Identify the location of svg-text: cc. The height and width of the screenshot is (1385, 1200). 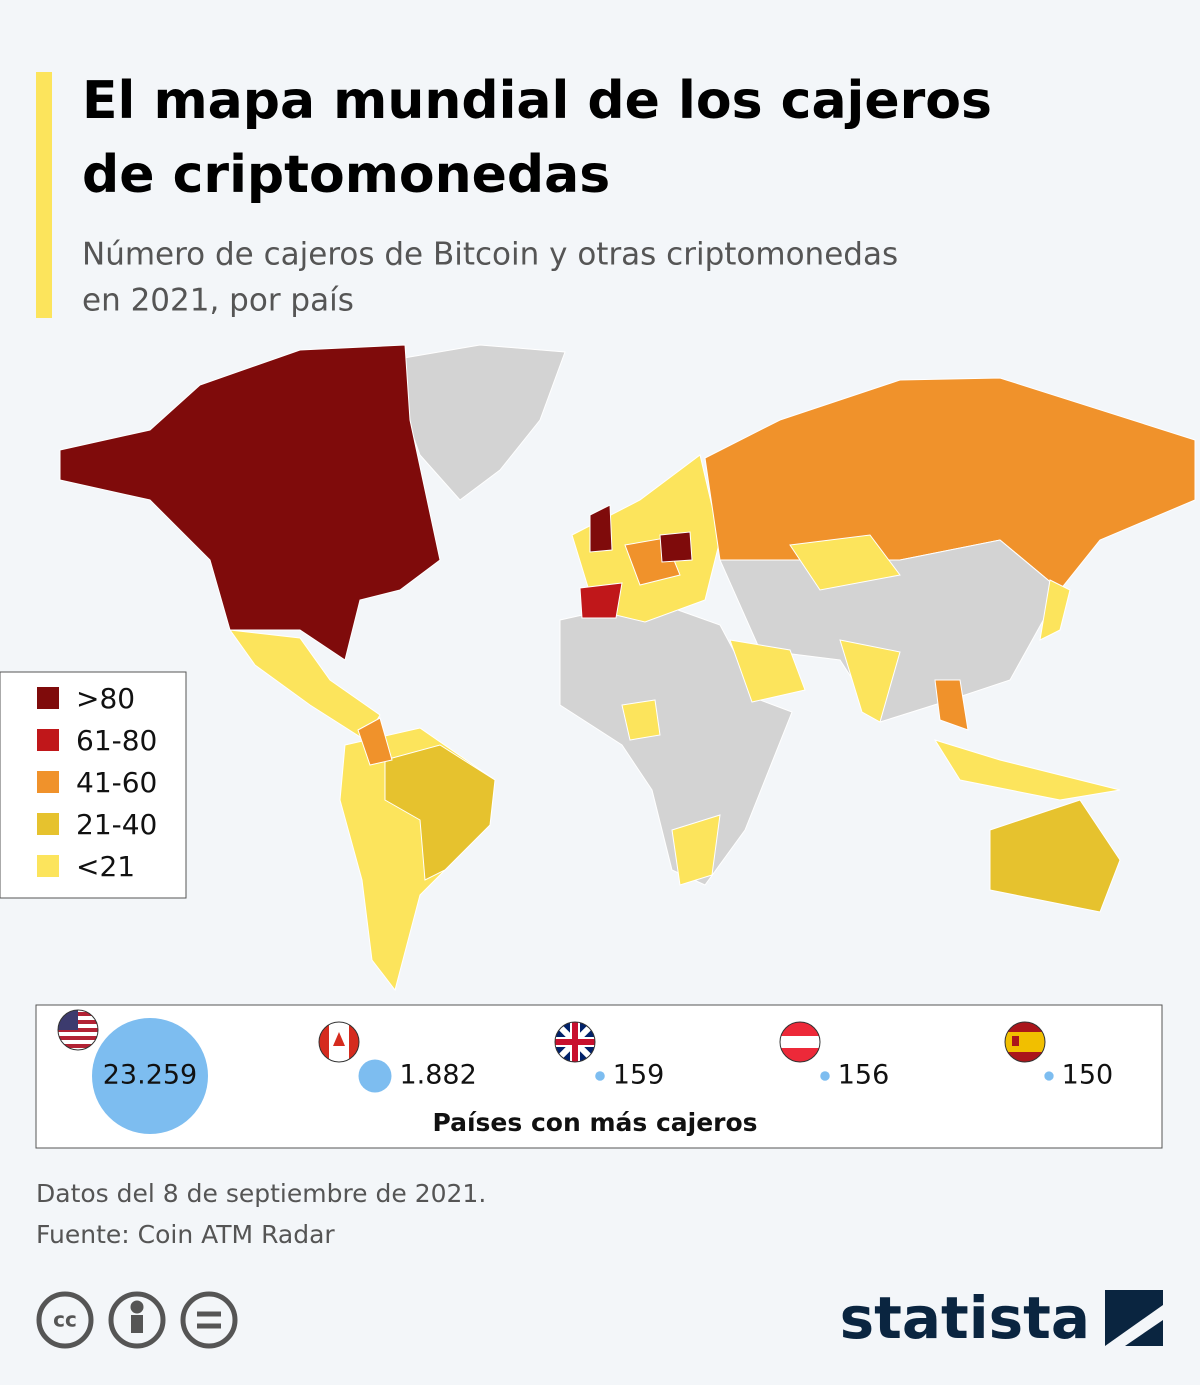
(65, 1320).